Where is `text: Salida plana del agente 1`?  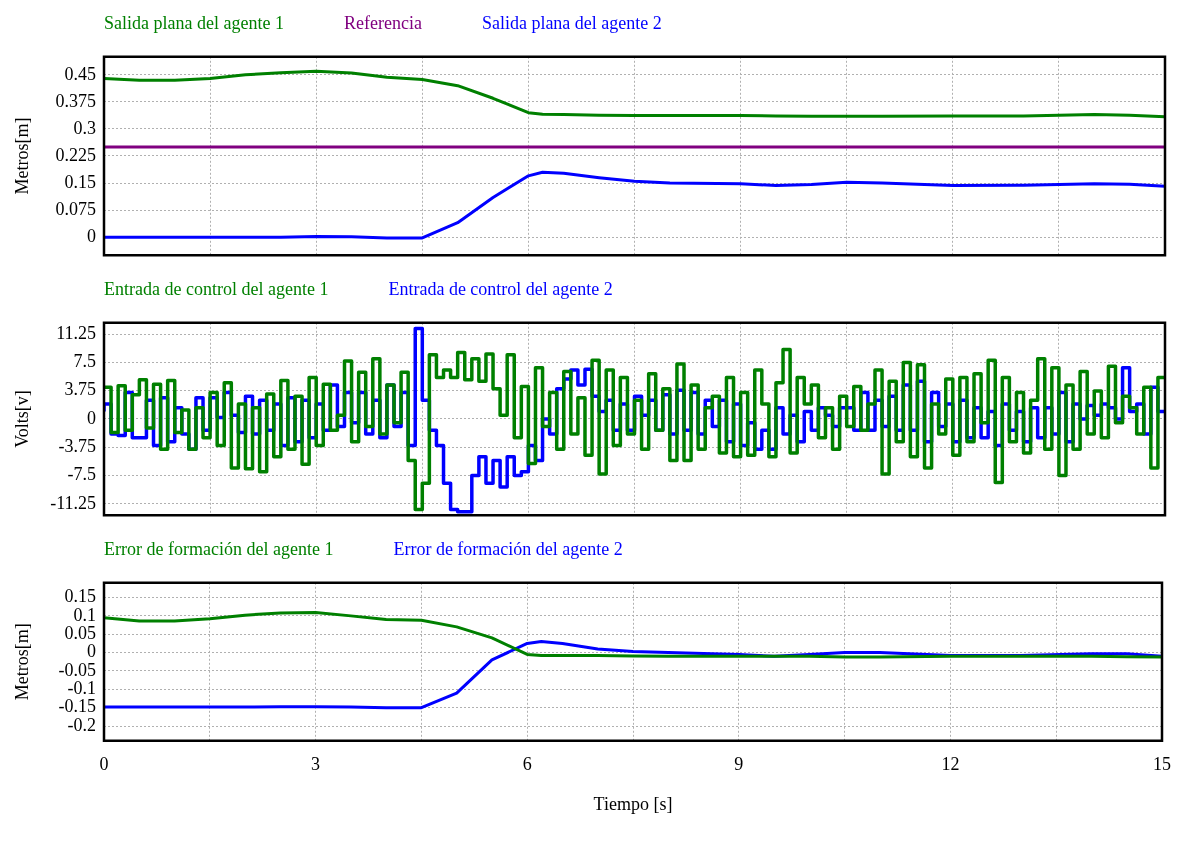 text: Salida plana del agente 1 is located at coordinates (194, 23).